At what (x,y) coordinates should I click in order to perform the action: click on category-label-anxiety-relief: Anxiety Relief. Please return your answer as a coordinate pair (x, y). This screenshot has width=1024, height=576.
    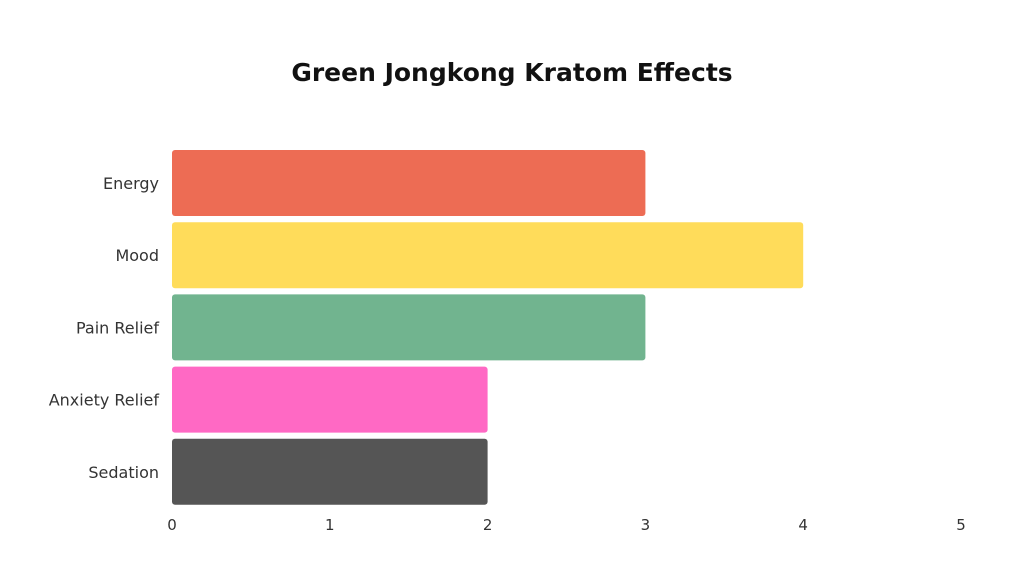
    Looking at the image, I should click on (104, 400).